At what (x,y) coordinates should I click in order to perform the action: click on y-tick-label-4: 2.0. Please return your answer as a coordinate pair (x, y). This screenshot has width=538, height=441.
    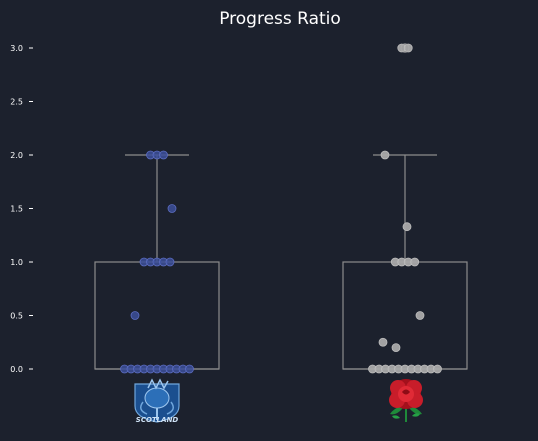
    Looking at the image, I should click on (16, 155).